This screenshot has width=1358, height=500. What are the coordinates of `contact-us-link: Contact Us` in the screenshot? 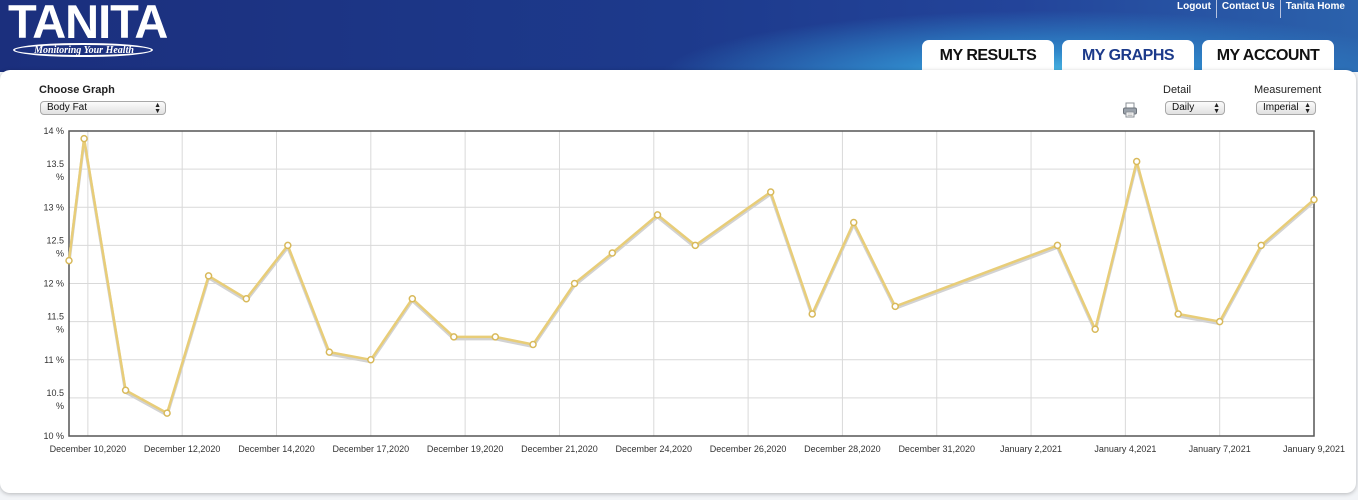 It's located at (1247, 9).